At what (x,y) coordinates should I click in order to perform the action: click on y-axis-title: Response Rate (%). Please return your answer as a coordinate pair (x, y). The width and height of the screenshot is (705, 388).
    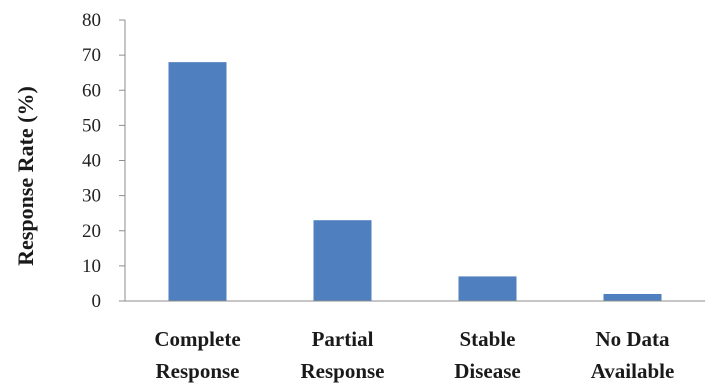
    Looking at the image, I should click on (25, 176).